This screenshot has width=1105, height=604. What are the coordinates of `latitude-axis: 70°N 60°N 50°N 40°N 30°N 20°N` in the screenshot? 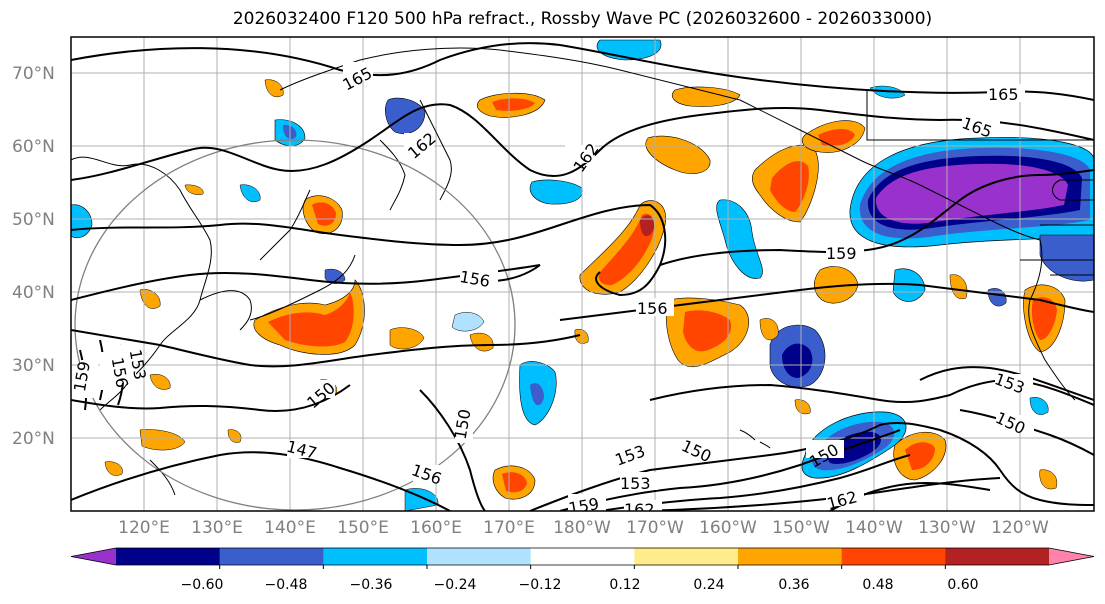 It's located at (33, 256).